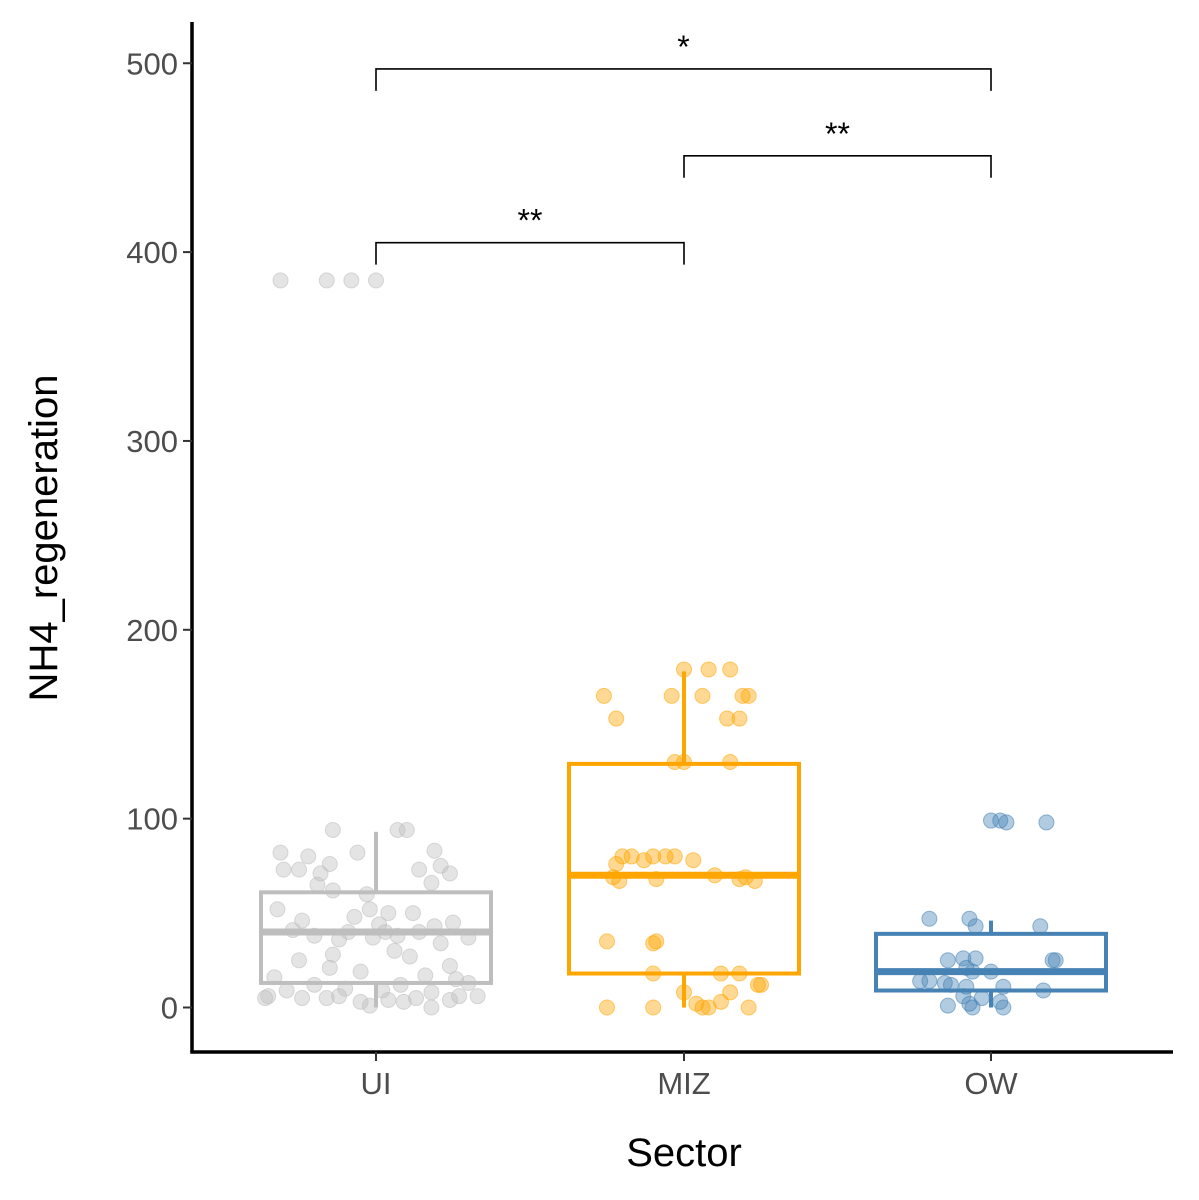 The width and height of the screenshot is (1199, 1200). I want to click on y-tick-label-400: 400, so click(152, 252).